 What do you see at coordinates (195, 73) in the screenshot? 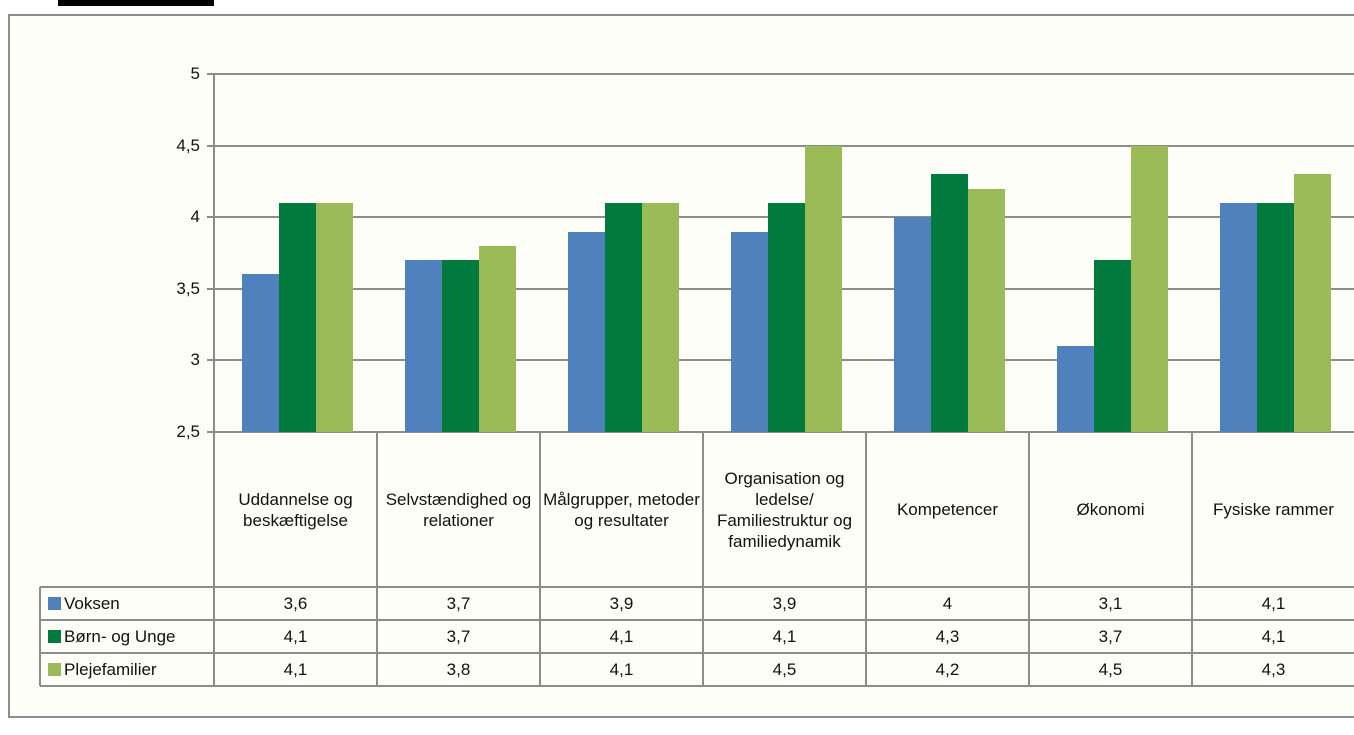
I see `y-tick-label: 5` at bounding box center [195, 73].